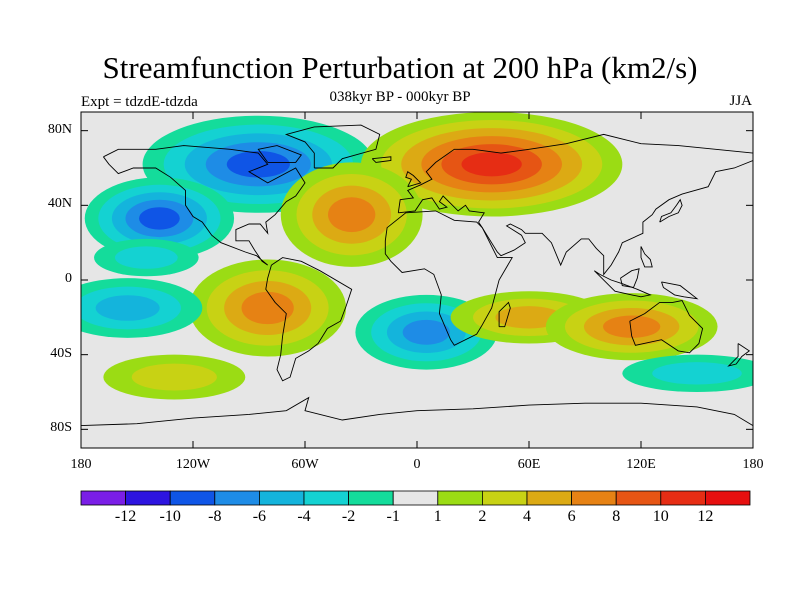 This screenshot has width=800, height=600. What do you see at coordinates (59, 204) in the screenshot?
I see `y-tick-label: 40N` at bounding box center [59, 204].